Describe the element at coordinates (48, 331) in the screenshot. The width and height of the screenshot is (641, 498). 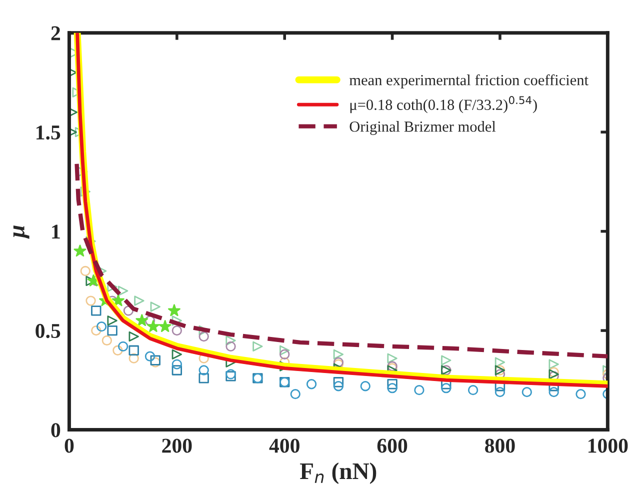
I see `y-tick-label: 0.5` at that location.